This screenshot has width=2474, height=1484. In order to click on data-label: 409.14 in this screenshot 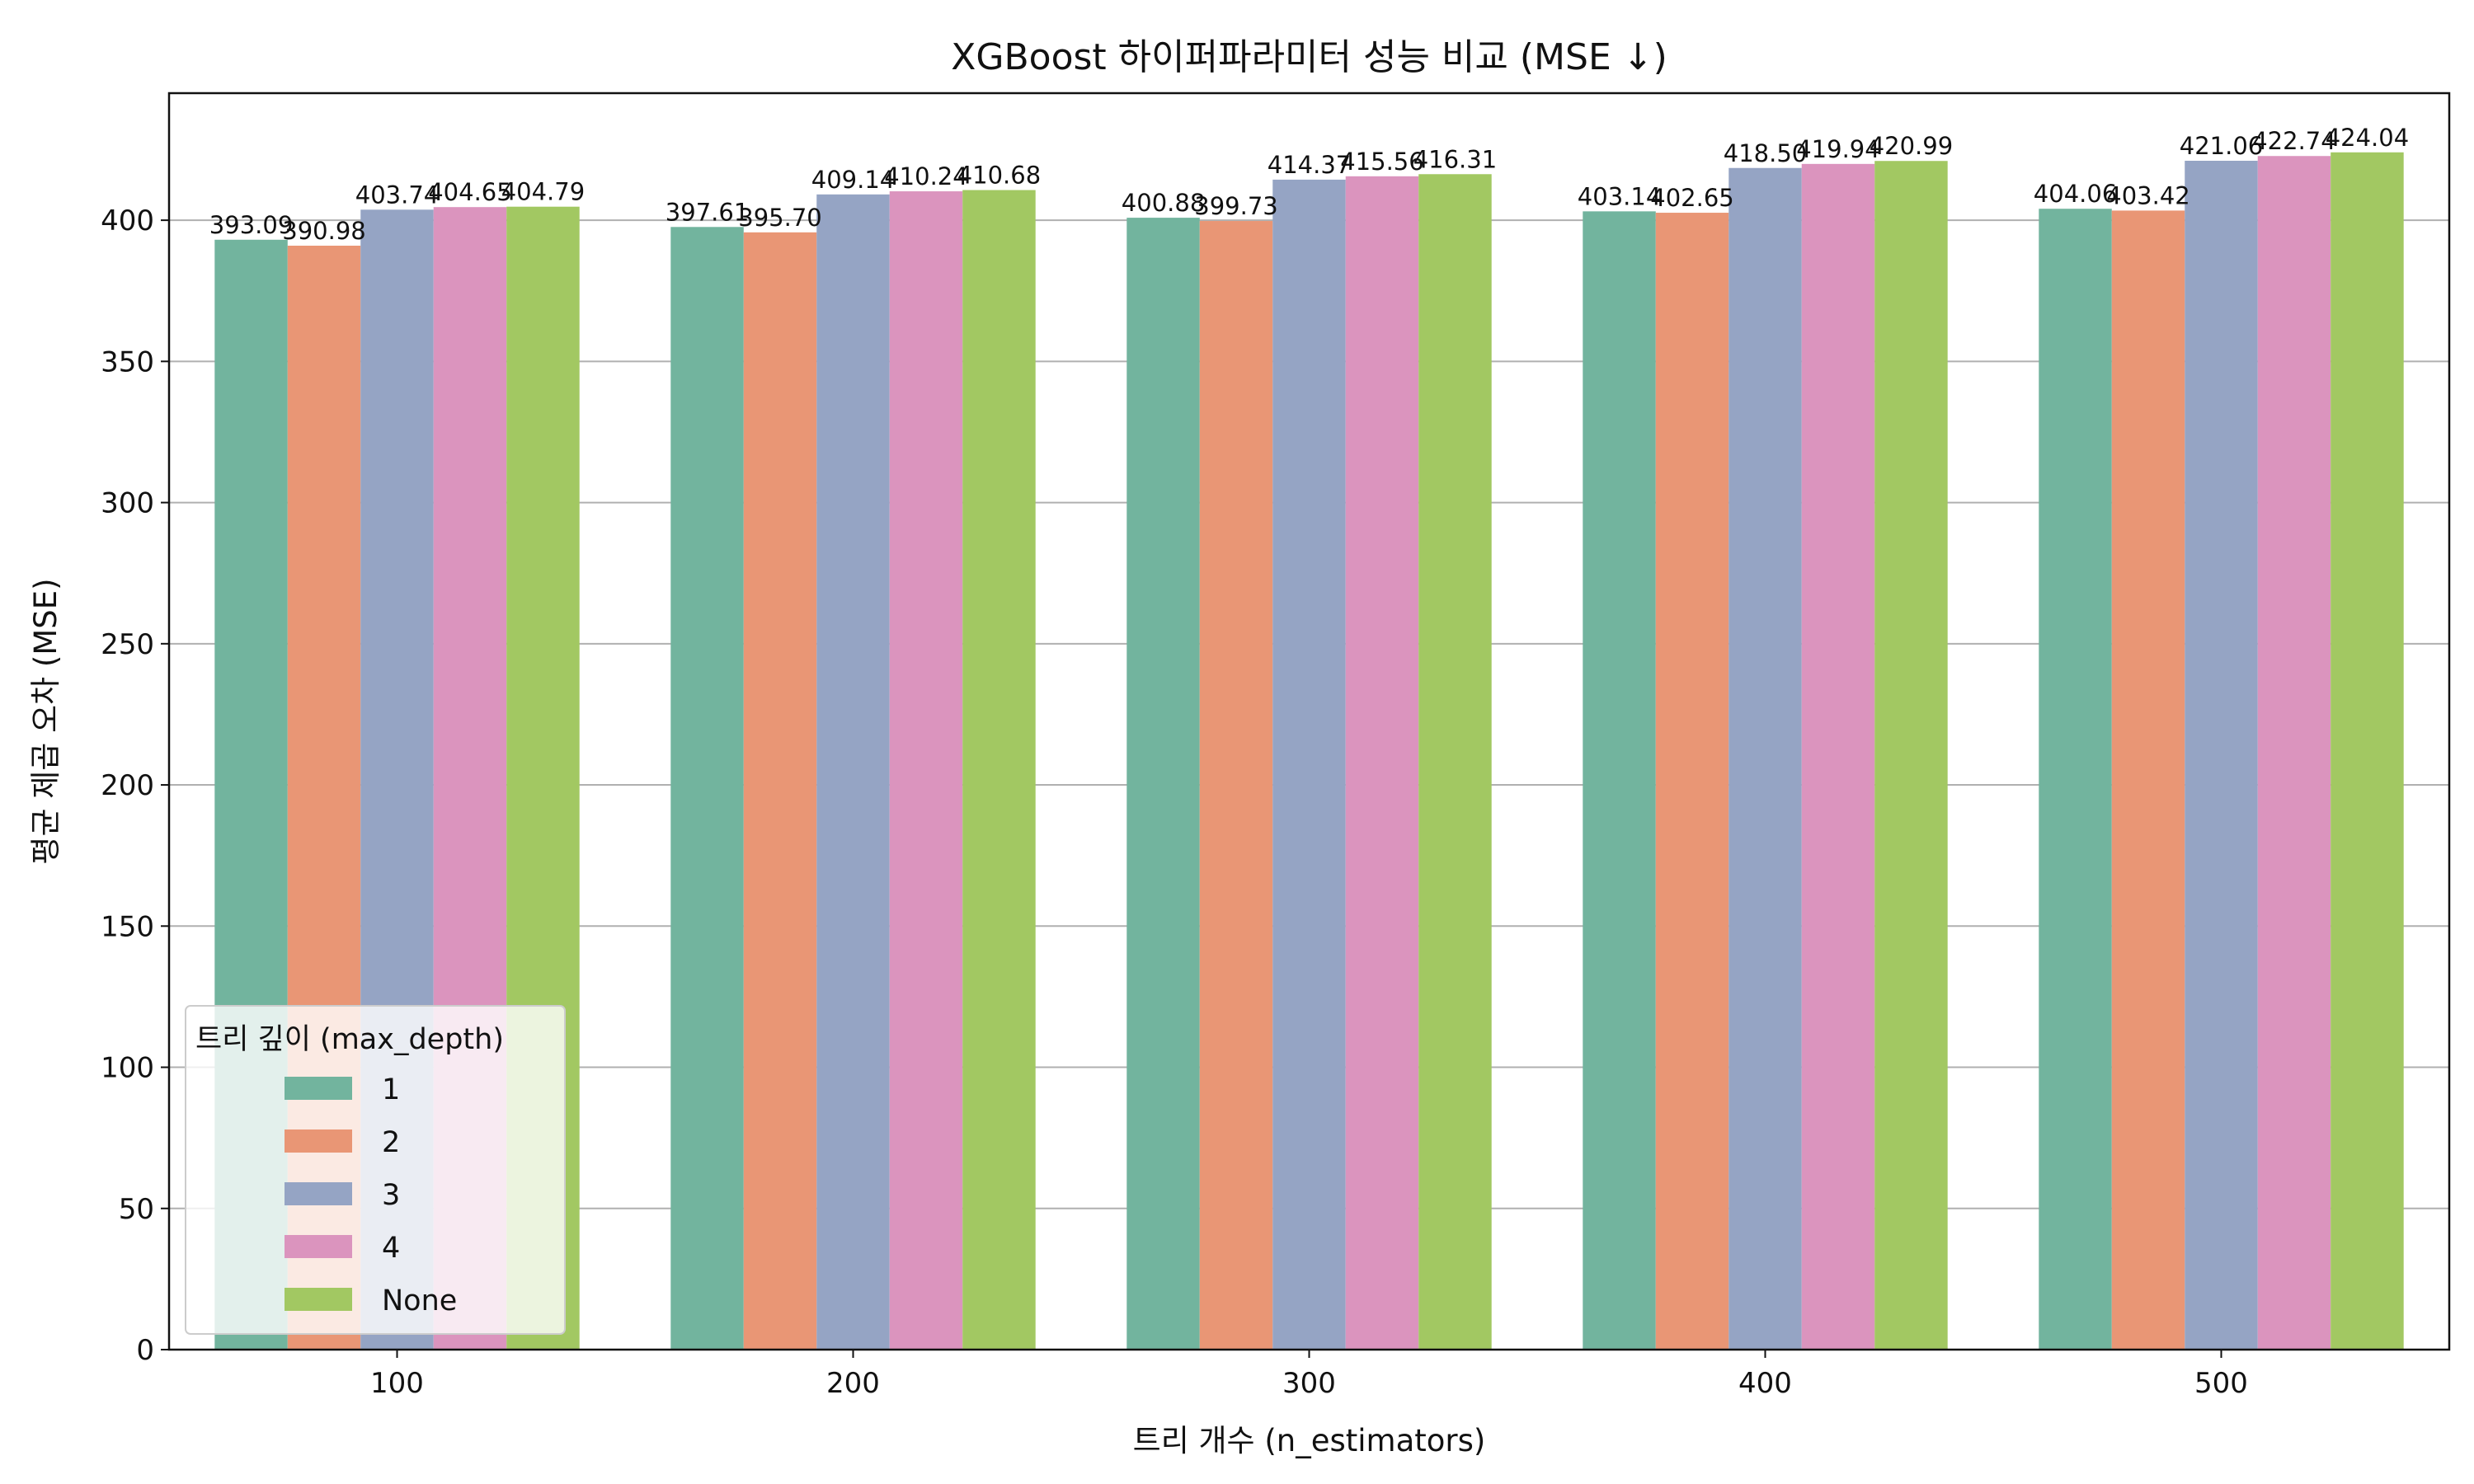, I will do `click(853, 180)`.